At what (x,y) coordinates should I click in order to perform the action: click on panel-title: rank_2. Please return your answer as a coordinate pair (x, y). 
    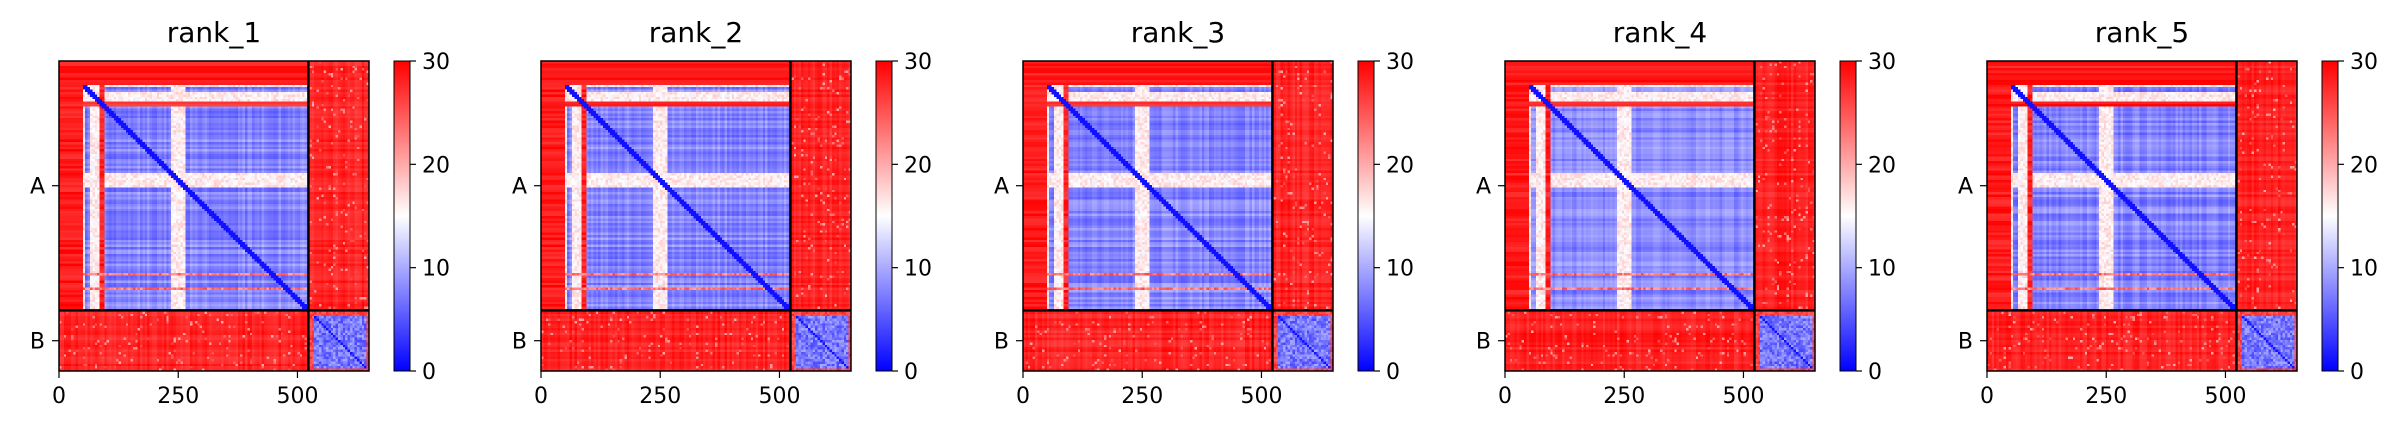
    Looking at the image, I should click on (696, 32).